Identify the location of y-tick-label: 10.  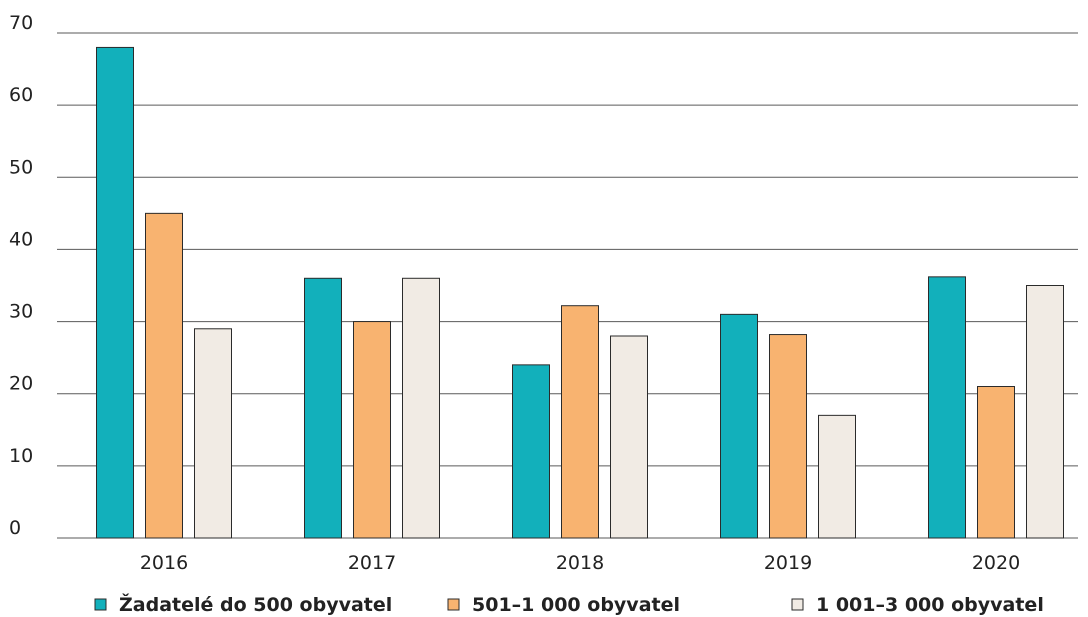
(21, 456).